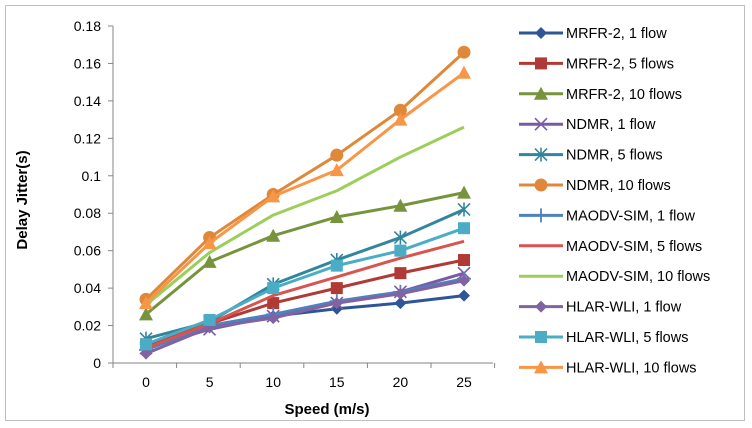 Image resolution: width=752 pixels, height=428 pixels. I want to click on legend-item: HLAR-WLI, 5 flows, so click(603, 338).